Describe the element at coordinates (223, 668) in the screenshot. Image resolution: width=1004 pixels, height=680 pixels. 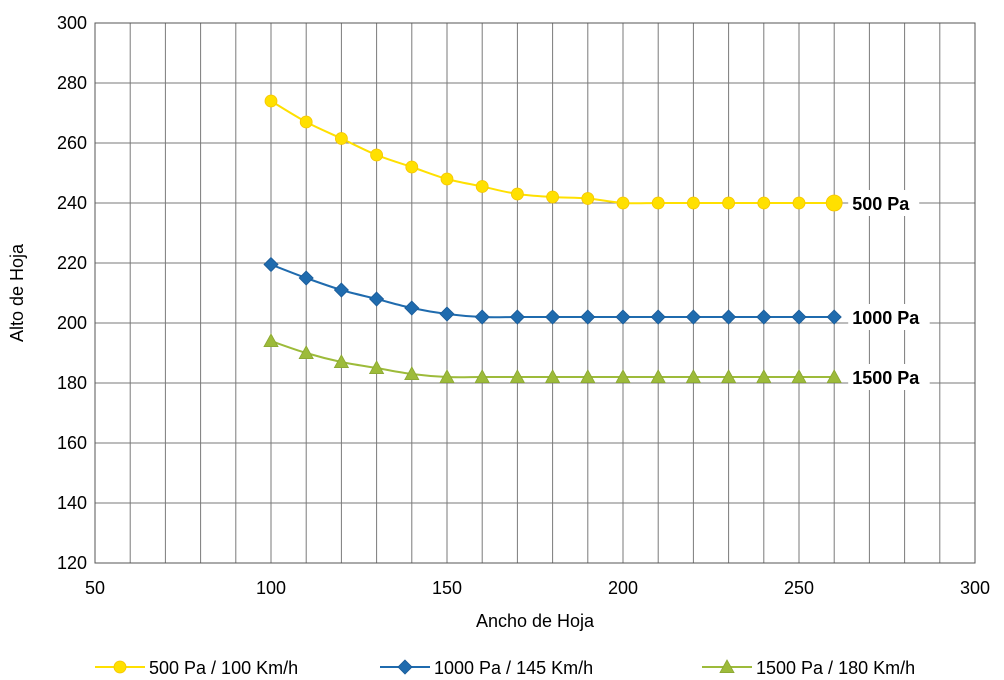
I see `legend-label: 500 Pa / 100 Km/h` at that location.